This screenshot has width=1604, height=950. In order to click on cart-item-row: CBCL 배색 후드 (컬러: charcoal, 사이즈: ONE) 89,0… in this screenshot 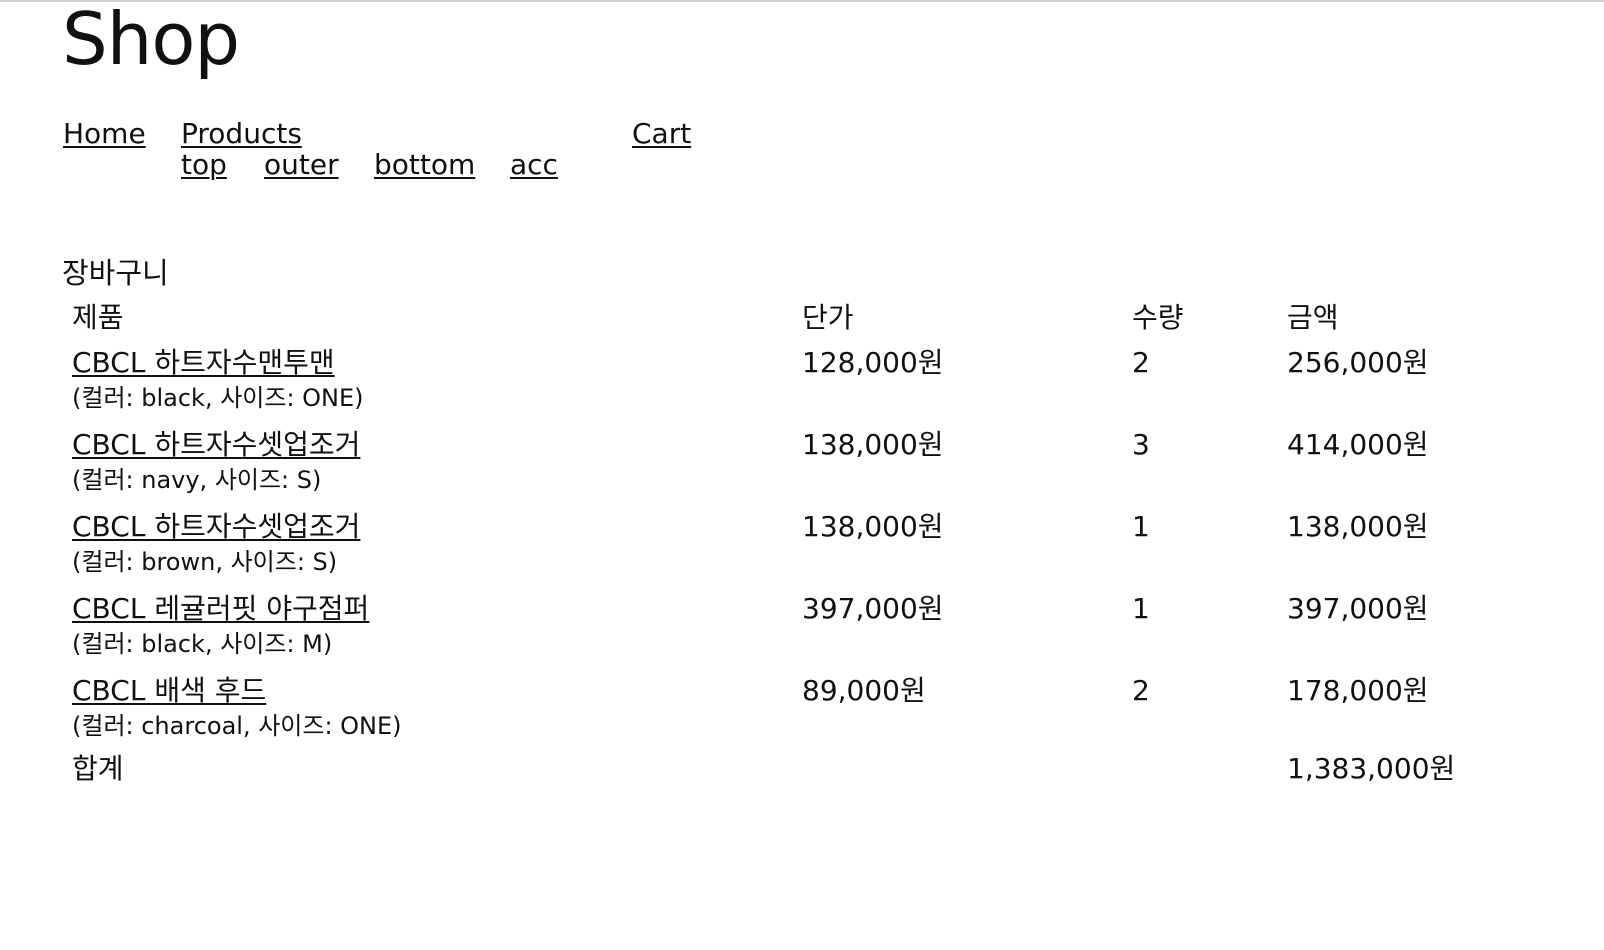, I will do `click(782, 709)`.